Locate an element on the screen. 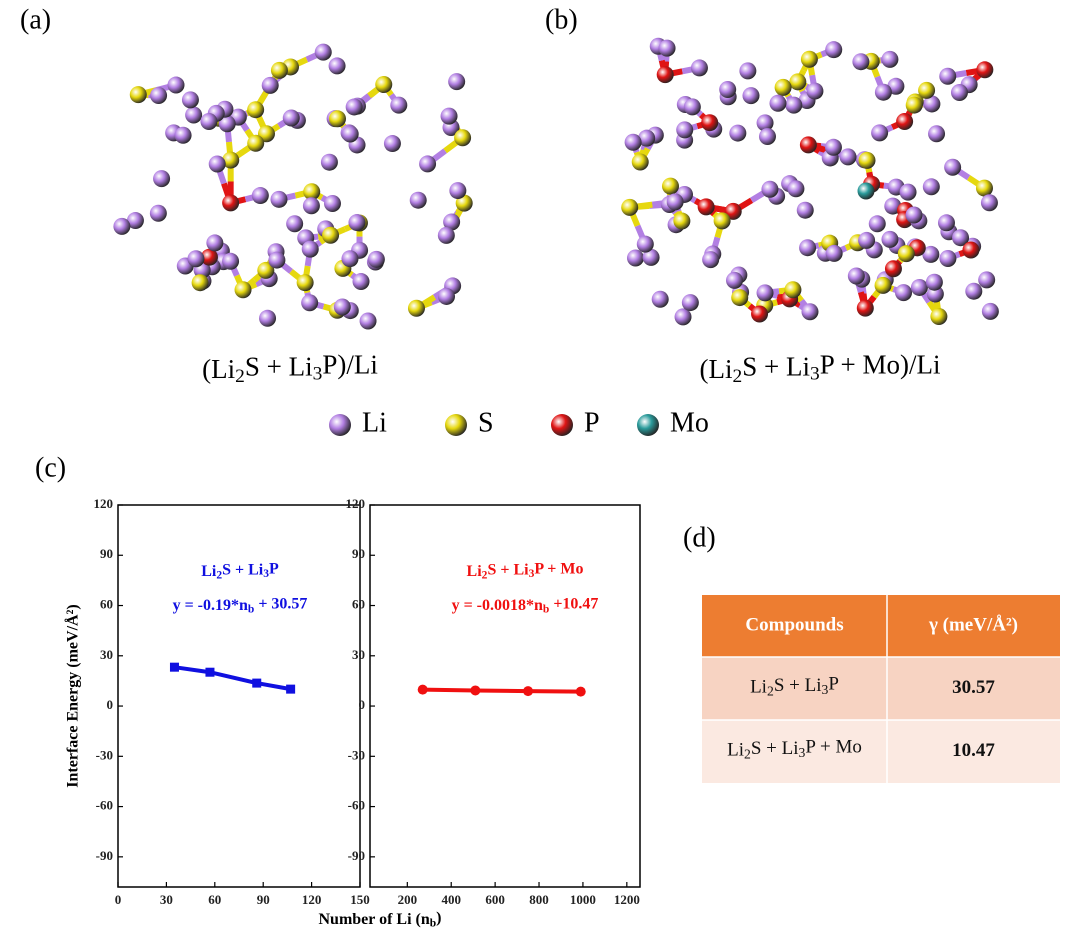  table-cell: Li2S + Li3P + Mo is located at coordinates (794, 749).